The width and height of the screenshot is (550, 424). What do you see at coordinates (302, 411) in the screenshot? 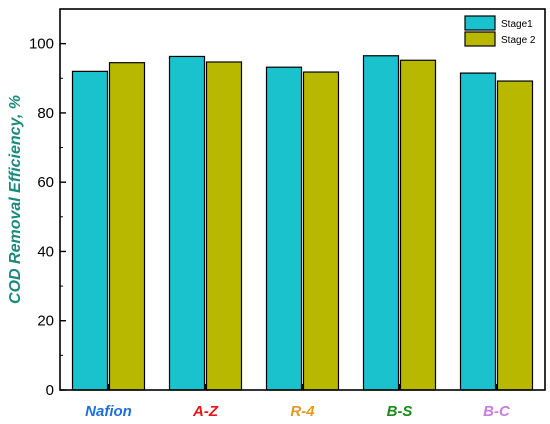
I see `x-category-label: R-4` at bounding box center [302, 411].